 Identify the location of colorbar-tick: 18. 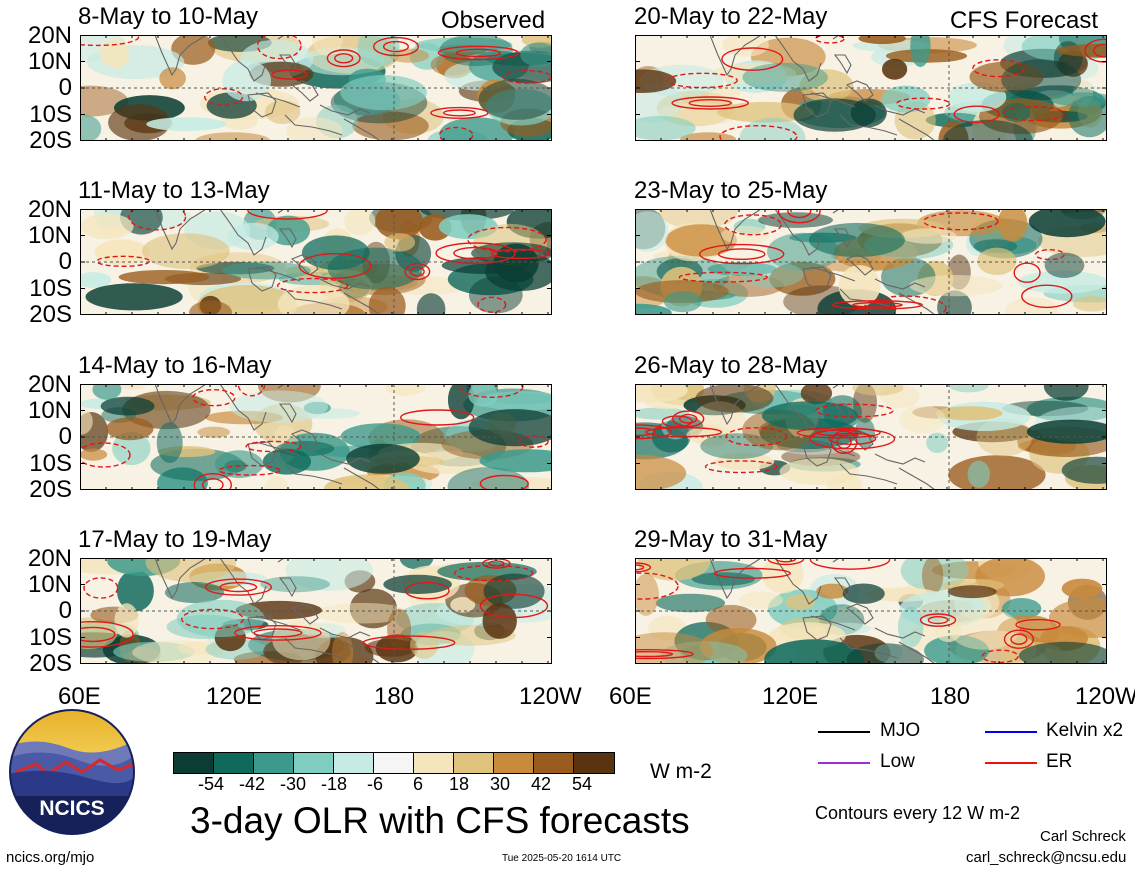
(459, 784).